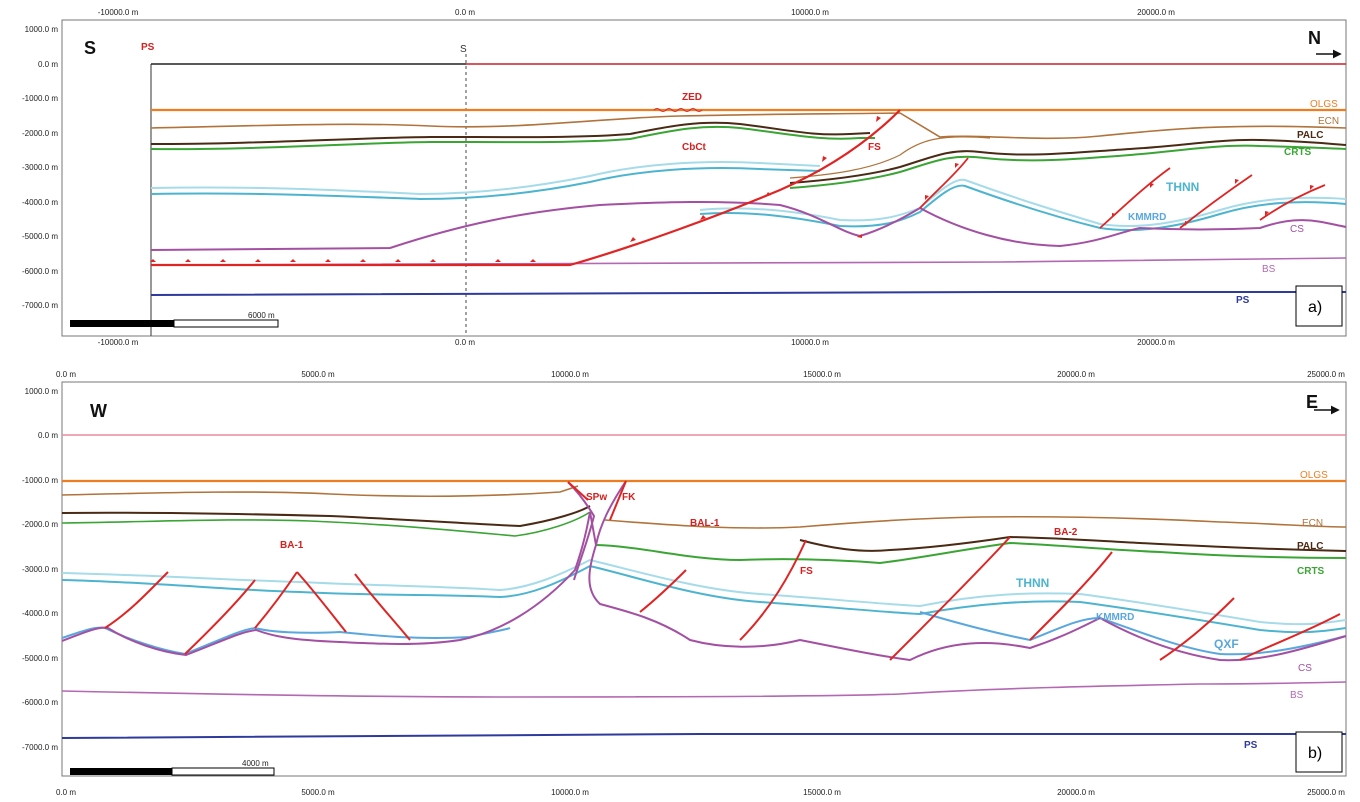 This screenshot has height=802, width=1360. Describe the element at coordinates (975, 522) in the screenshot. I see `ecn-horizon-east` at that location.